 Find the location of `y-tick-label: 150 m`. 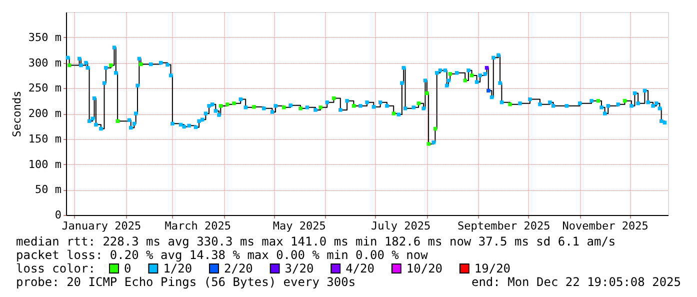

y-tick-label: 150 m is located at coordinates (45, 139).